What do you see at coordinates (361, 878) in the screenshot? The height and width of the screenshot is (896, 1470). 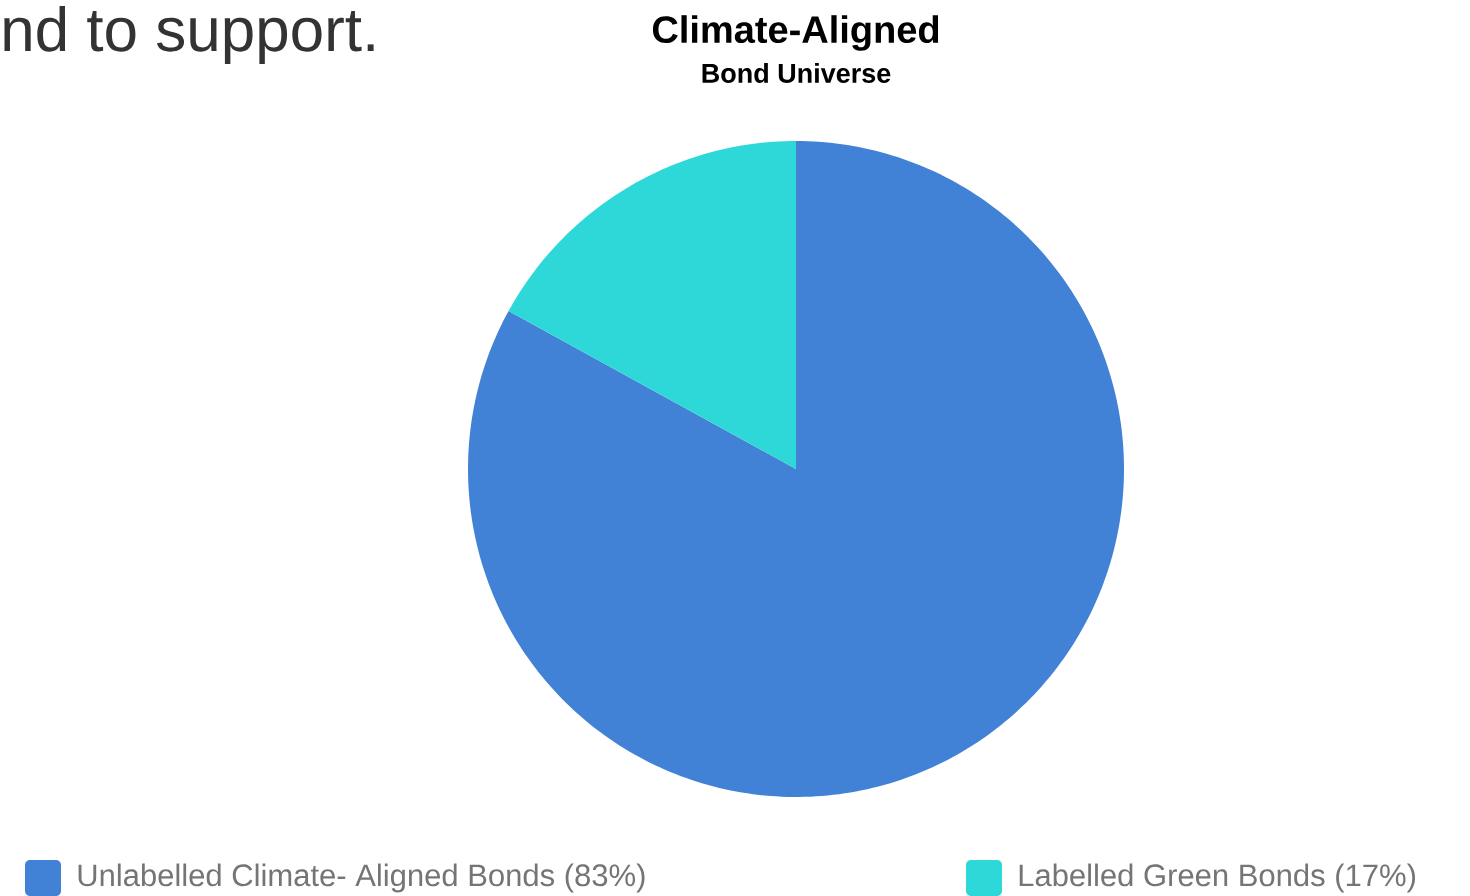 I see `legend-label: Unlabelled Climate- Aligned Bonds (83%)` at bounding box center [361, 878].